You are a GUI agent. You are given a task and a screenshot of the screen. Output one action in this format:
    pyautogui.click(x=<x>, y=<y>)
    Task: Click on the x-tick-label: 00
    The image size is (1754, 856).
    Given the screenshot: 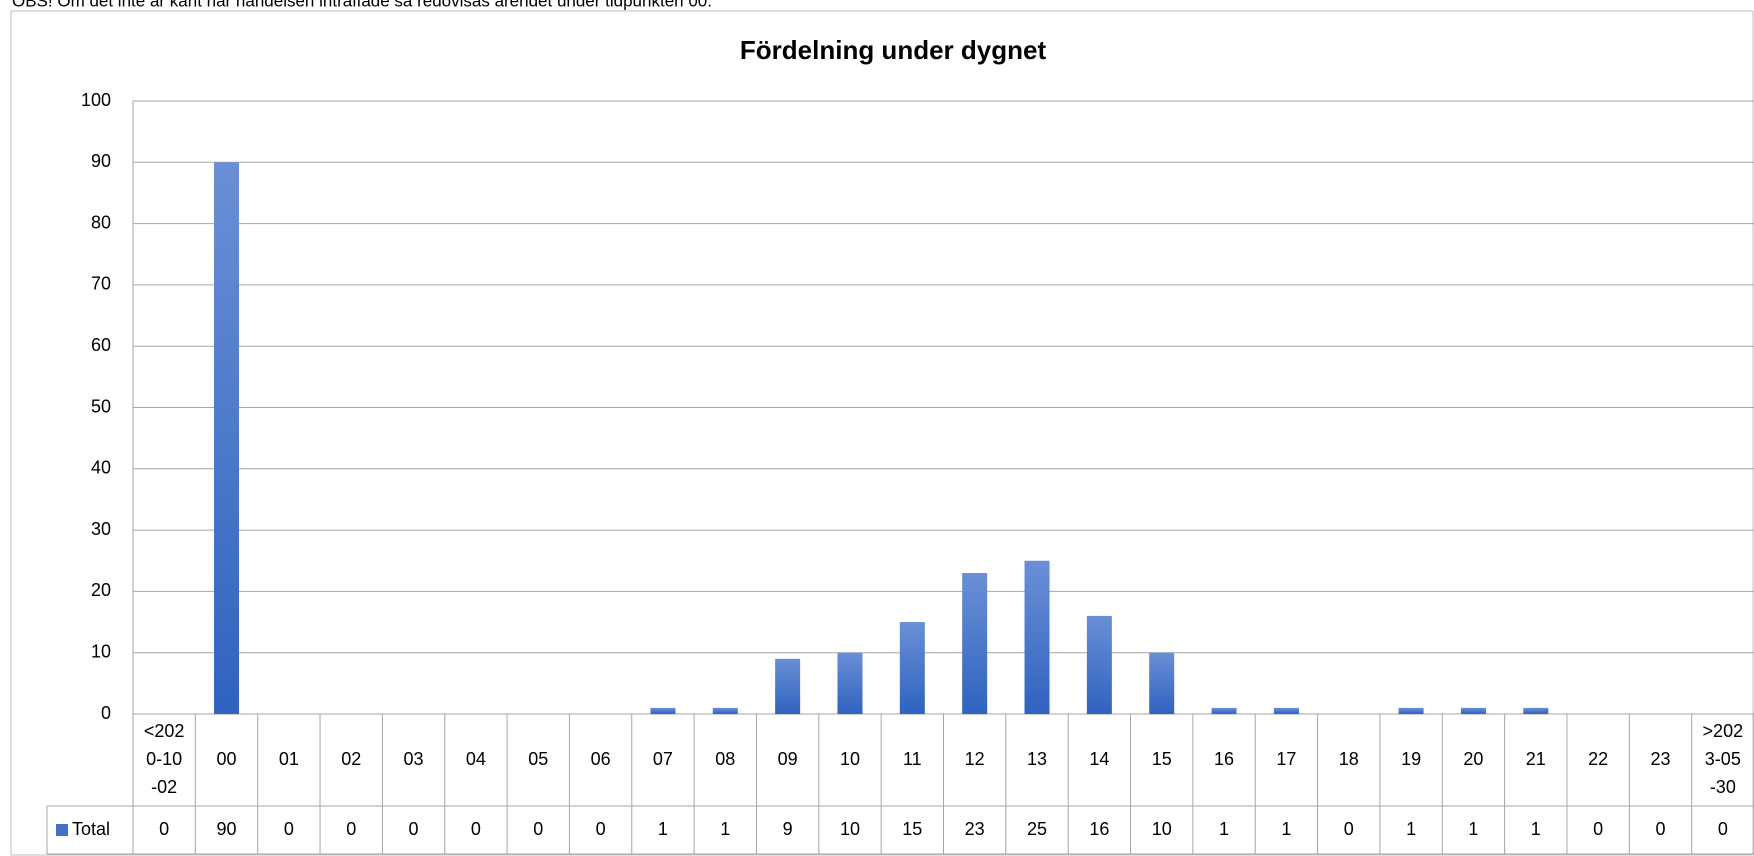 What is the action you would take?
    pyautogui.click(x=227, y=759)
    